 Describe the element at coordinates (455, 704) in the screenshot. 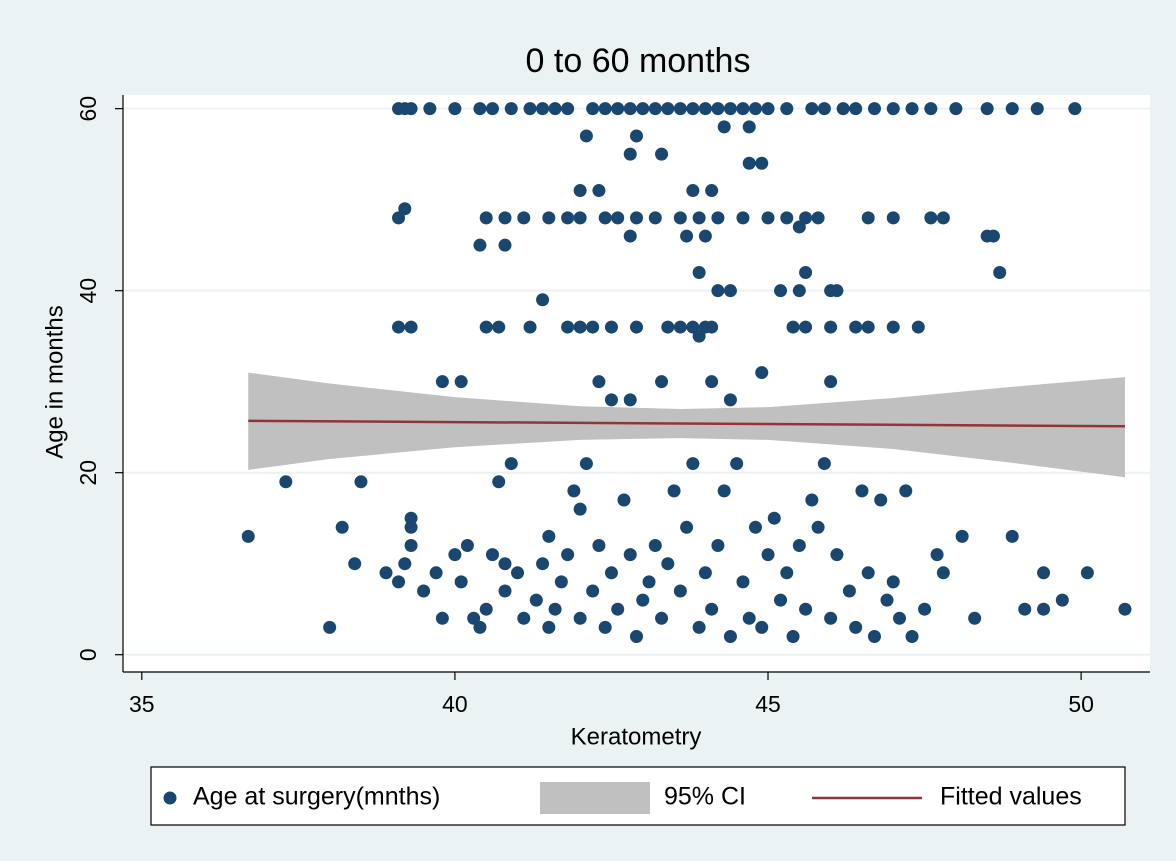

I see `x-tick-label: 40` at that location.